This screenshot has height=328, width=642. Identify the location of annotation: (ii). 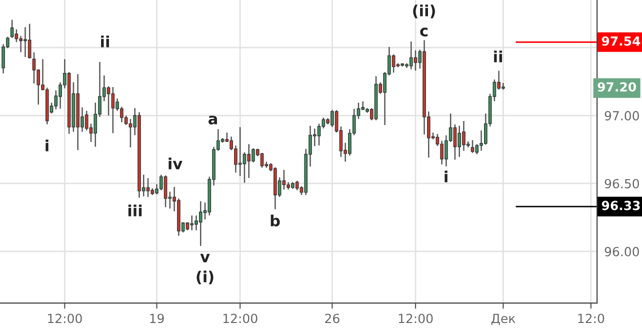
(424, 11).